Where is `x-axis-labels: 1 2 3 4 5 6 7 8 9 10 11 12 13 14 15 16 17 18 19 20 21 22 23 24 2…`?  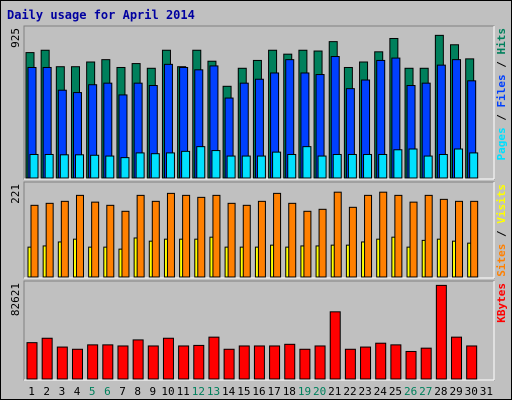 x-axis-labels: 1 2 3 4 5 6 7 8 9 10 11 12 13 14 15 16 17 18 19 20 21 22 23 24 2… is located at coordinates (260, 391).